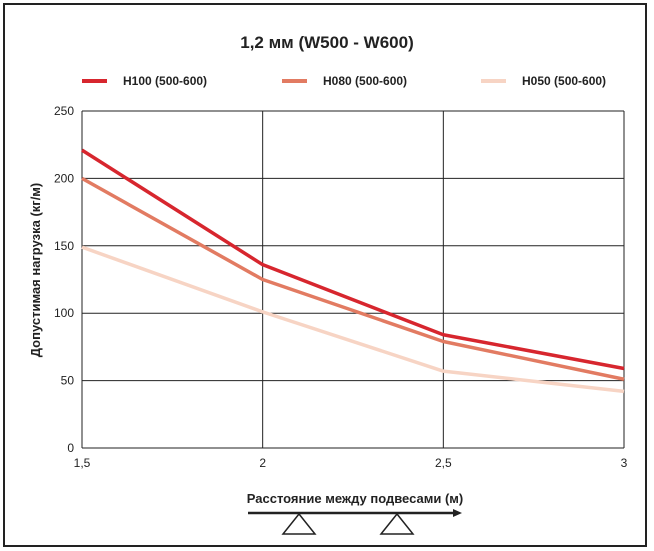 This screenshot has height=551, width=654. I want to click on y-tick-label: 250, so click(64, 111).